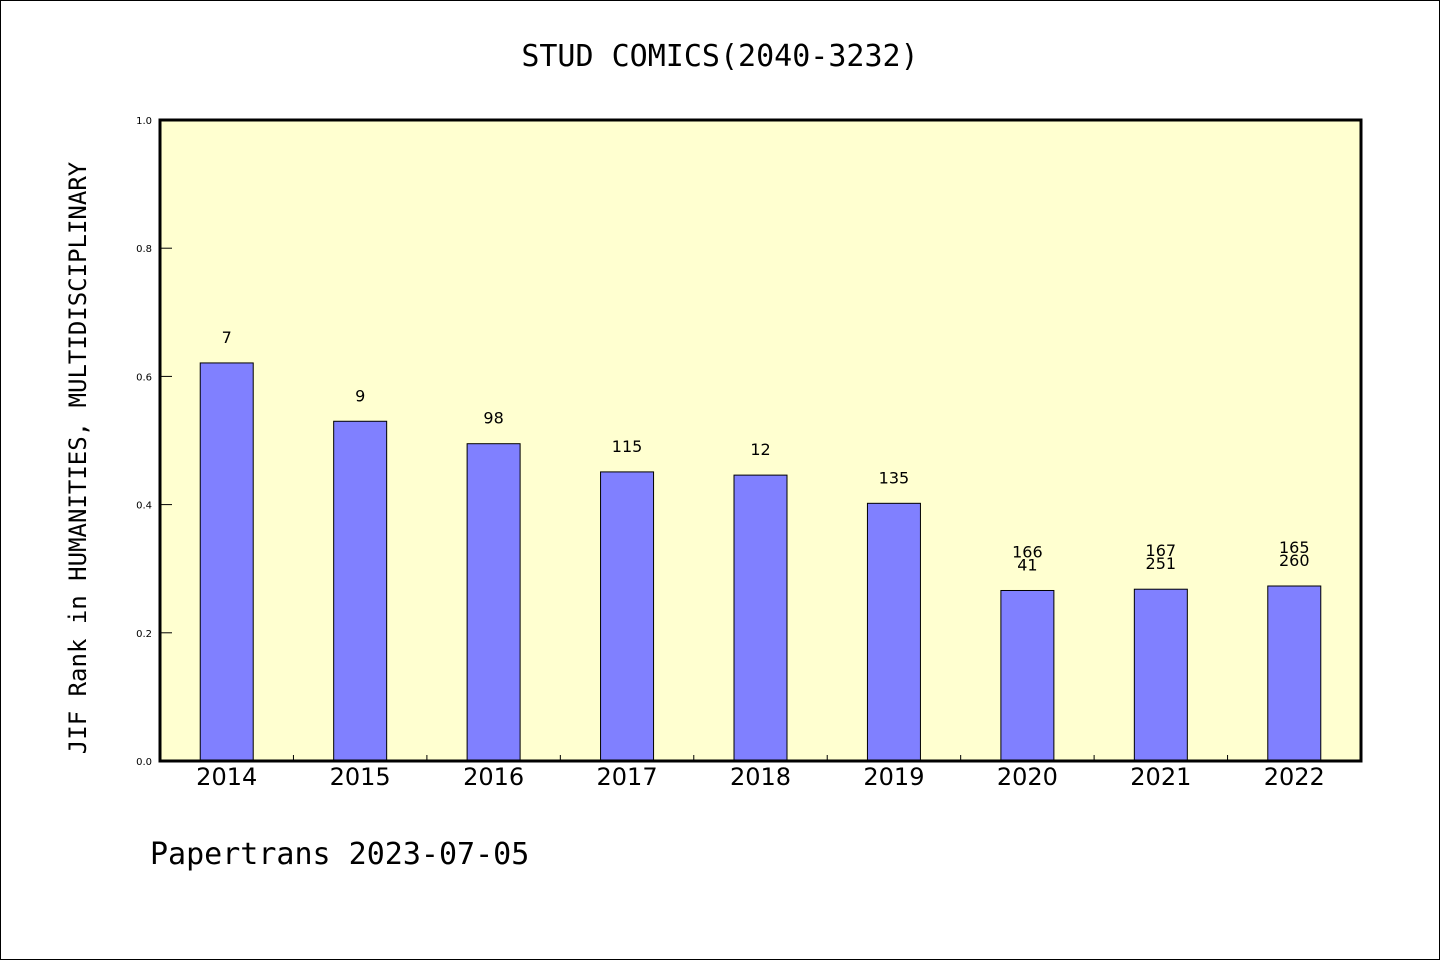 This screenshot has height=960, width=1440. Describe the element at coordinates (1027, 551) in the screenshot. I see `data-label: 166` at that location.